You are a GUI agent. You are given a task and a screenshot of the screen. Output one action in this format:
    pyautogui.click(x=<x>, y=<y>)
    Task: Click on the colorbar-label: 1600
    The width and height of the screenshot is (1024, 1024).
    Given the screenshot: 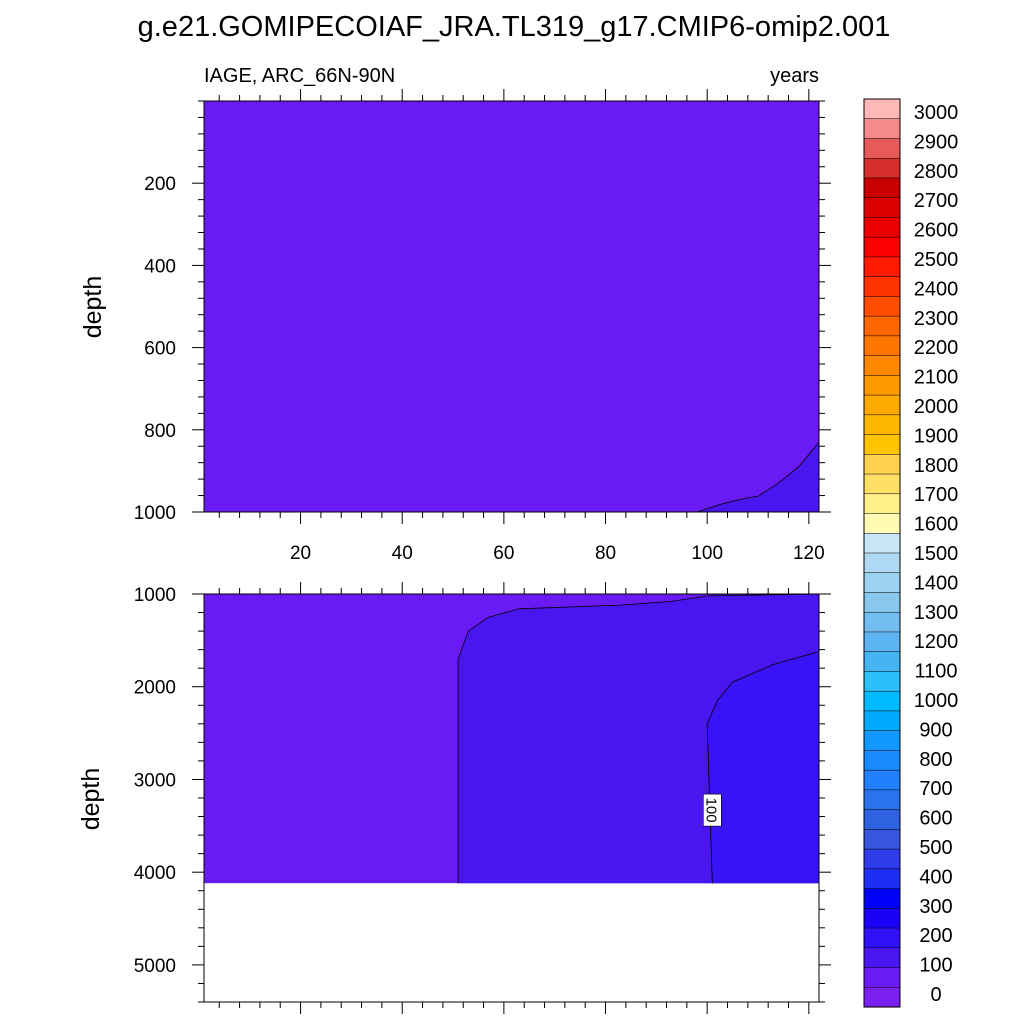 What is the action you would take?
    pyautogui.click(x=936, y=525)
    